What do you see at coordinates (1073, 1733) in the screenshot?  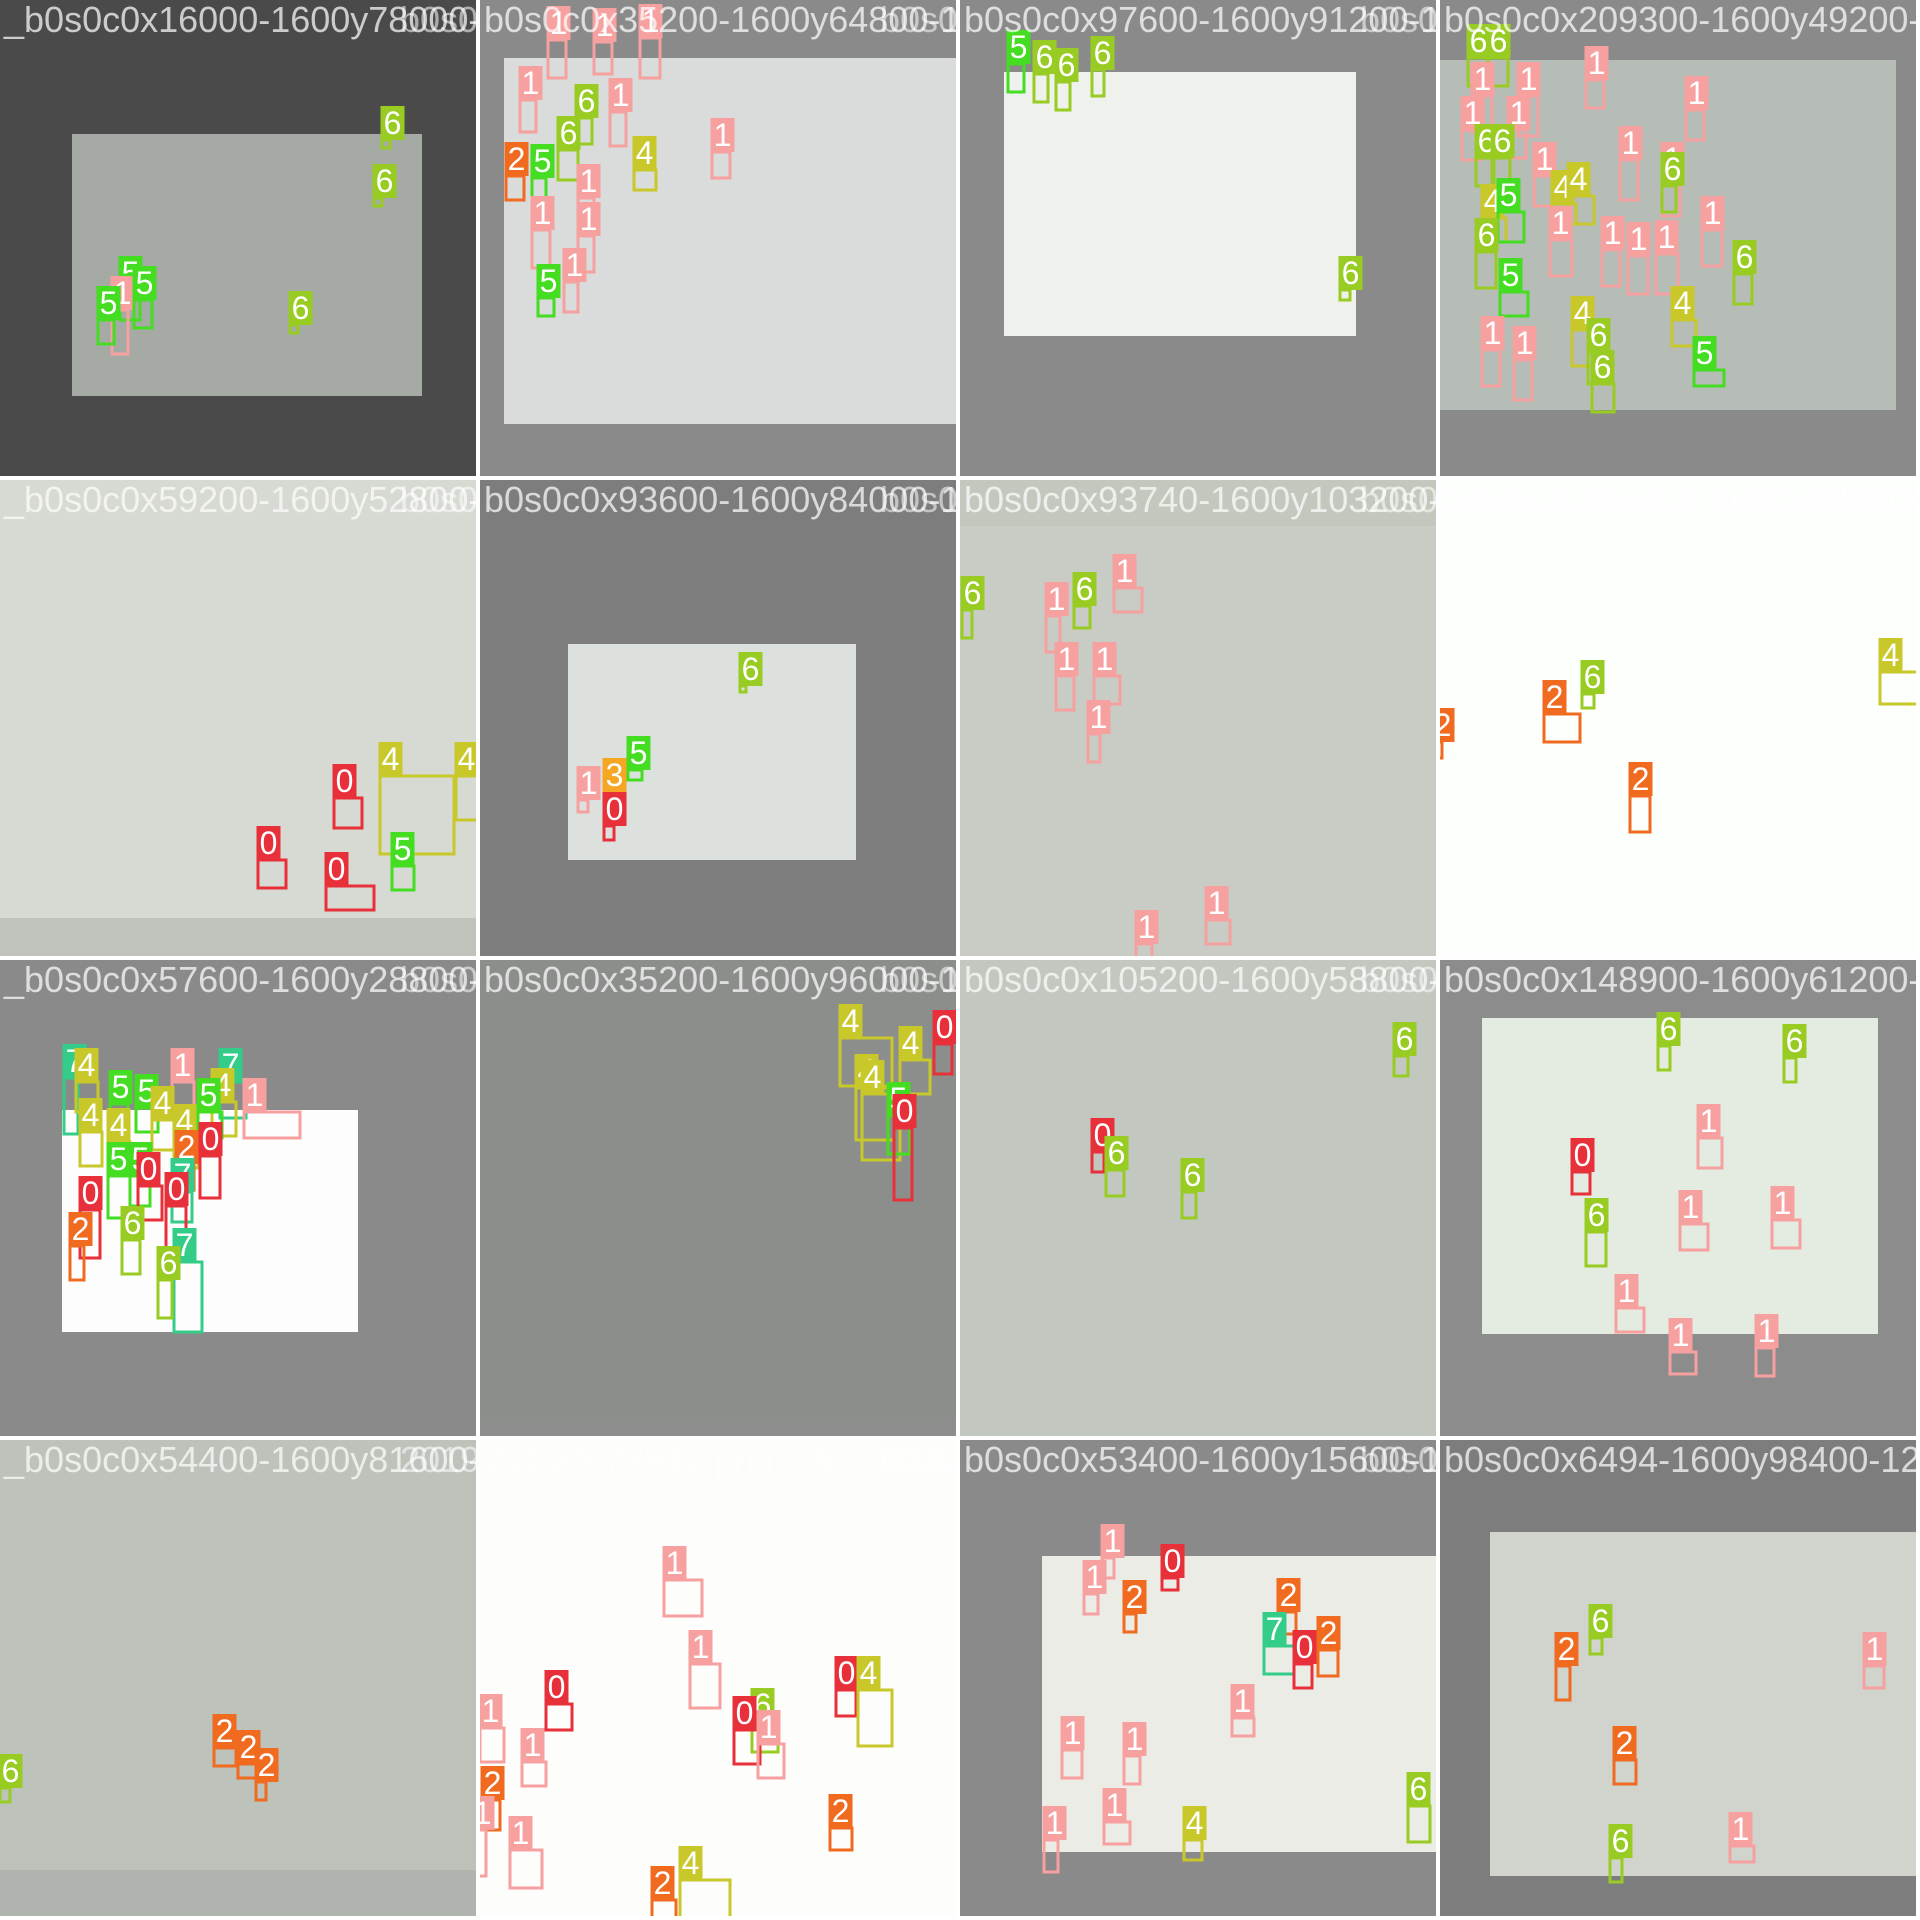 I see `tile-14-box-9-label: 1` at bounding box center [1073, 1733].